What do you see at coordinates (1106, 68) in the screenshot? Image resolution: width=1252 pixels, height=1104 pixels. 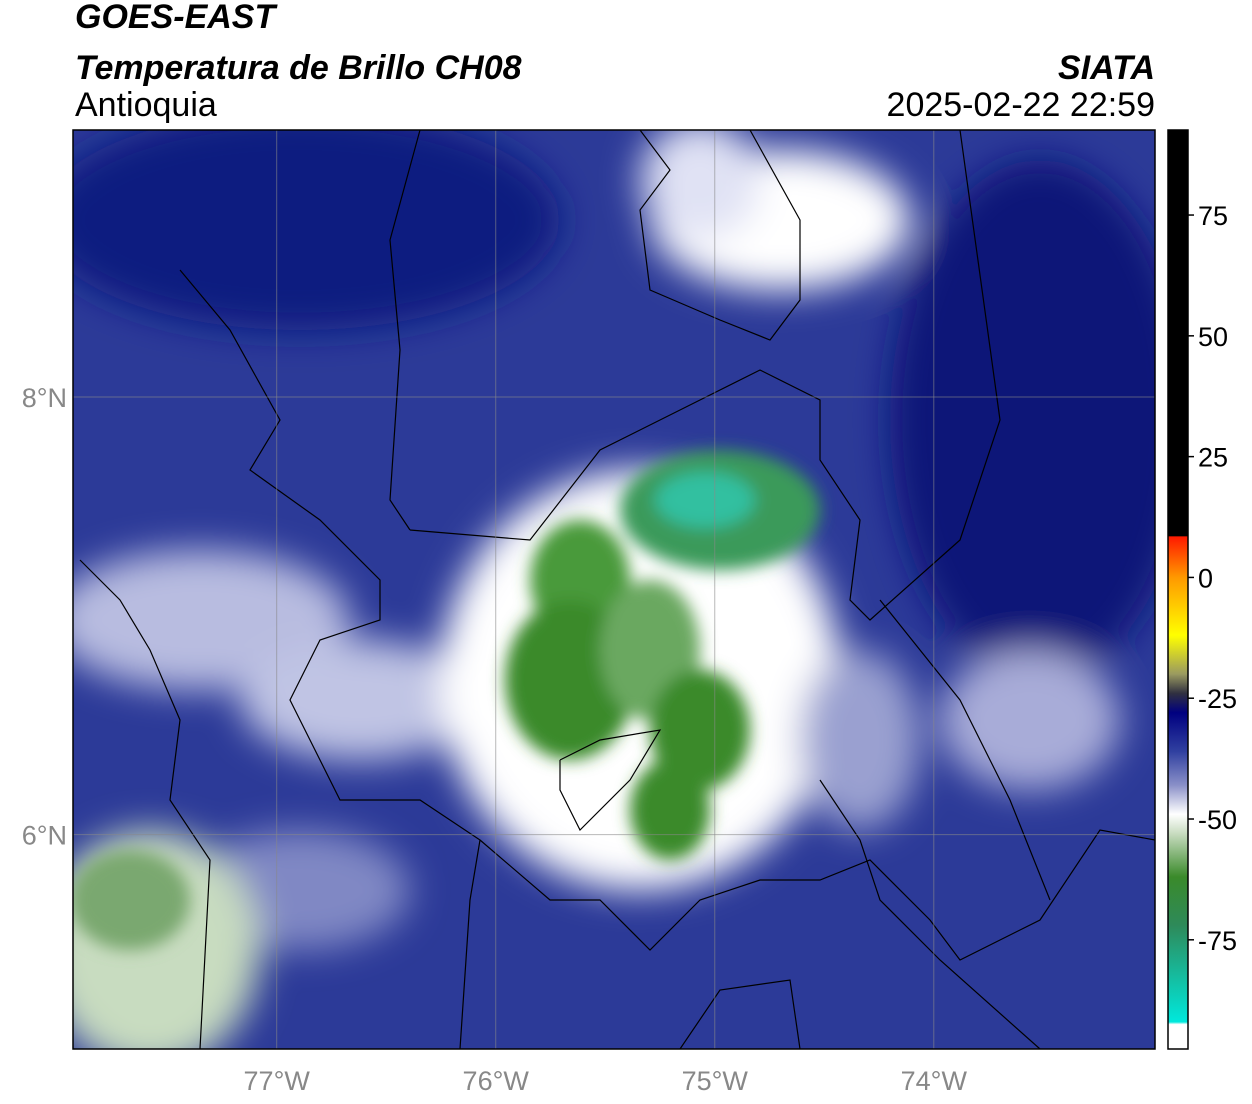 I see `source: SIATA` at bounding box center [1106, 68].